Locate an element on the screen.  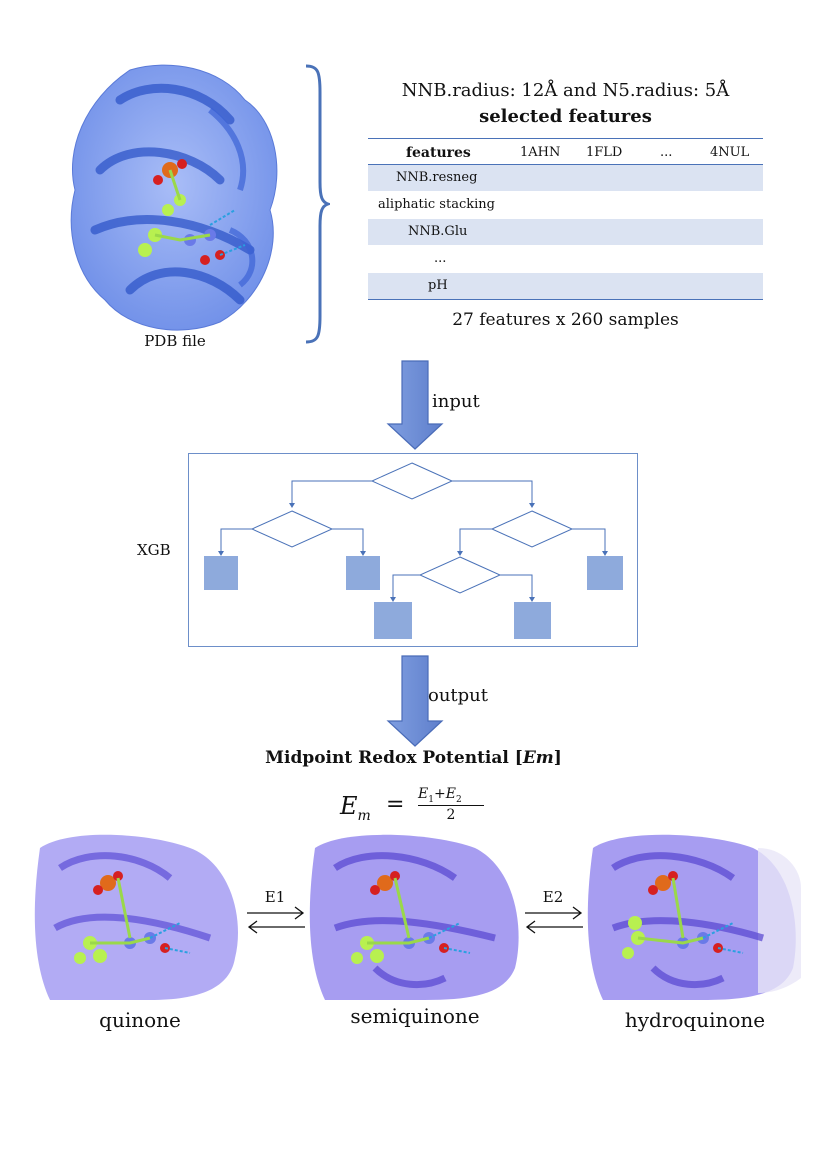
eq-denominator: 2 is located at coordinates (451, 815).